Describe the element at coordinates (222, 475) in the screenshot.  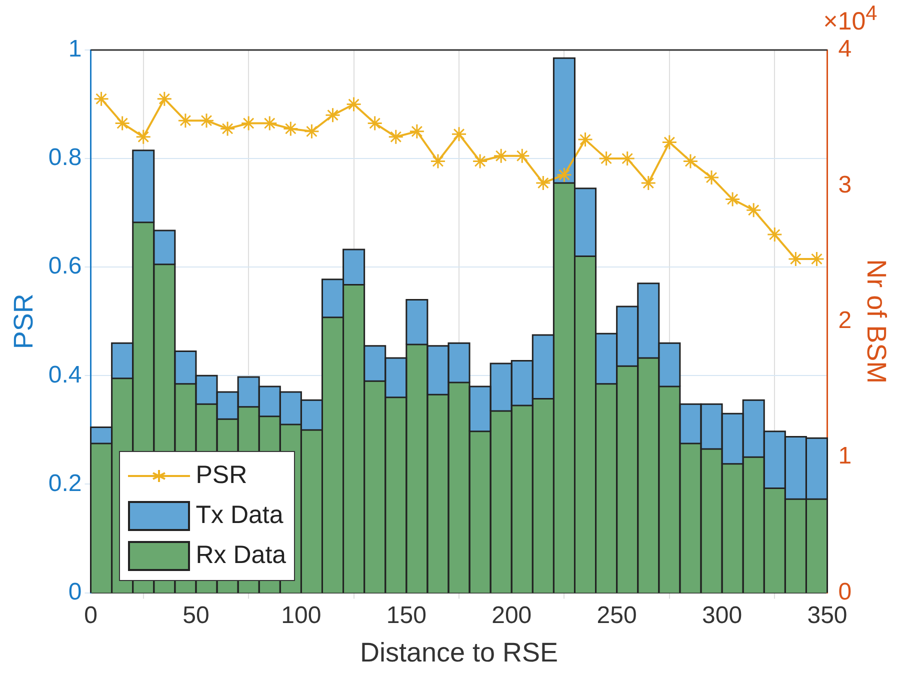
I see `legend-label: PSR` at that location.